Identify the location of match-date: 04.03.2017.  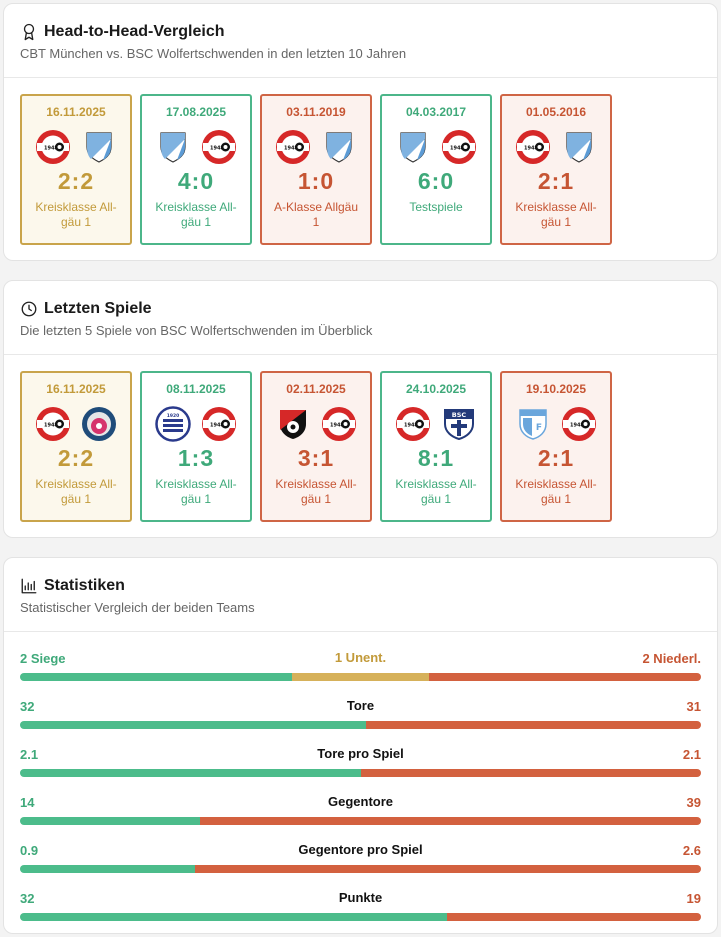
(436, 112).